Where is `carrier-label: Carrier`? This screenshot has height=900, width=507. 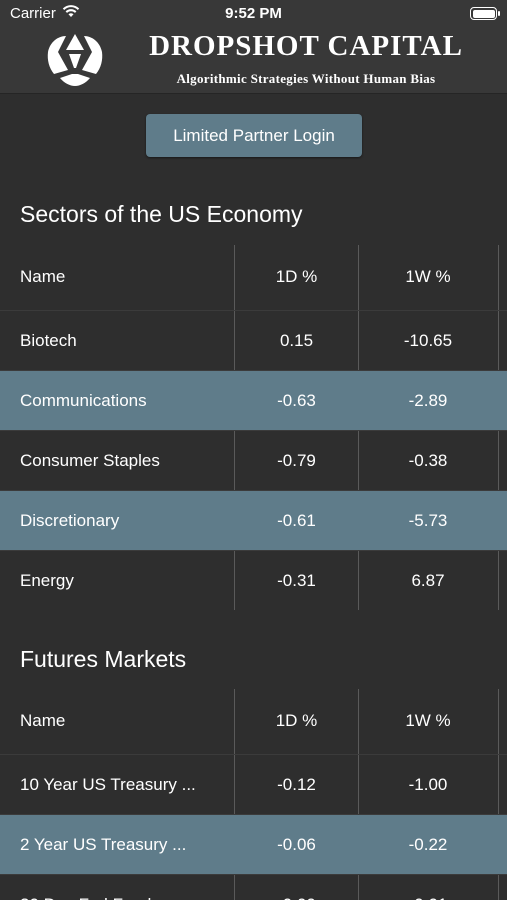
carrier-label: Carrier is located at coordinates (33, 13).